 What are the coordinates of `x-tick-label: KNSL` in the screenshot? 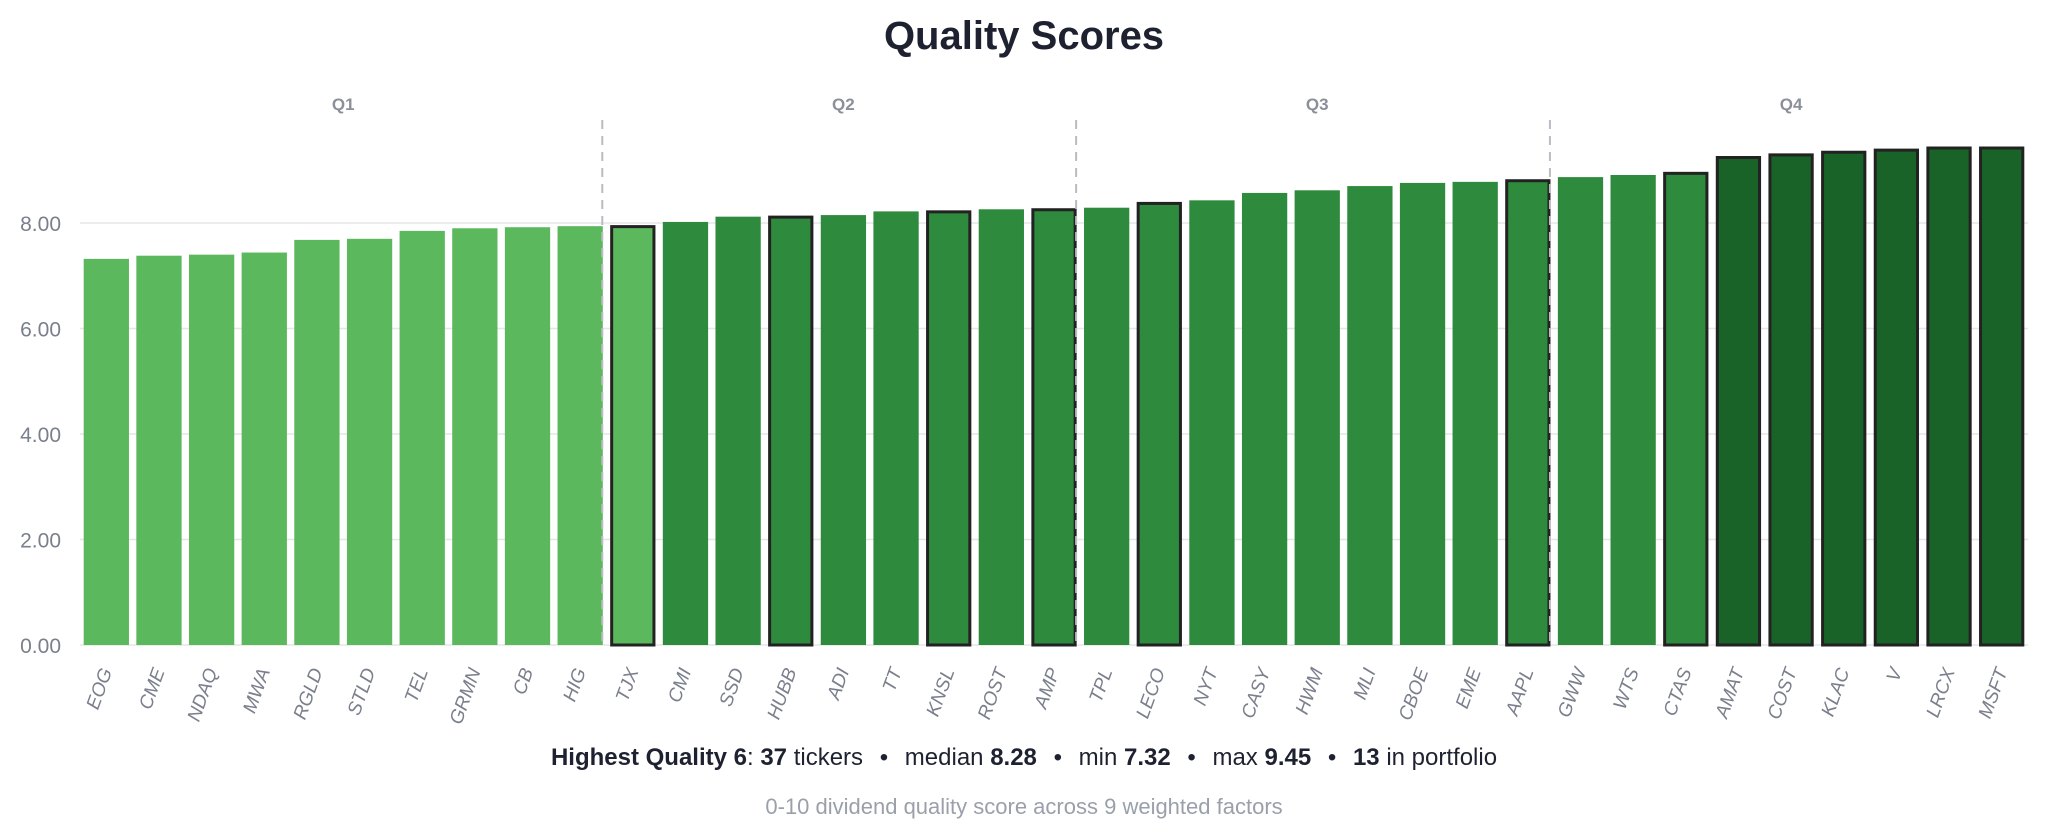 It's located at (941, 693).